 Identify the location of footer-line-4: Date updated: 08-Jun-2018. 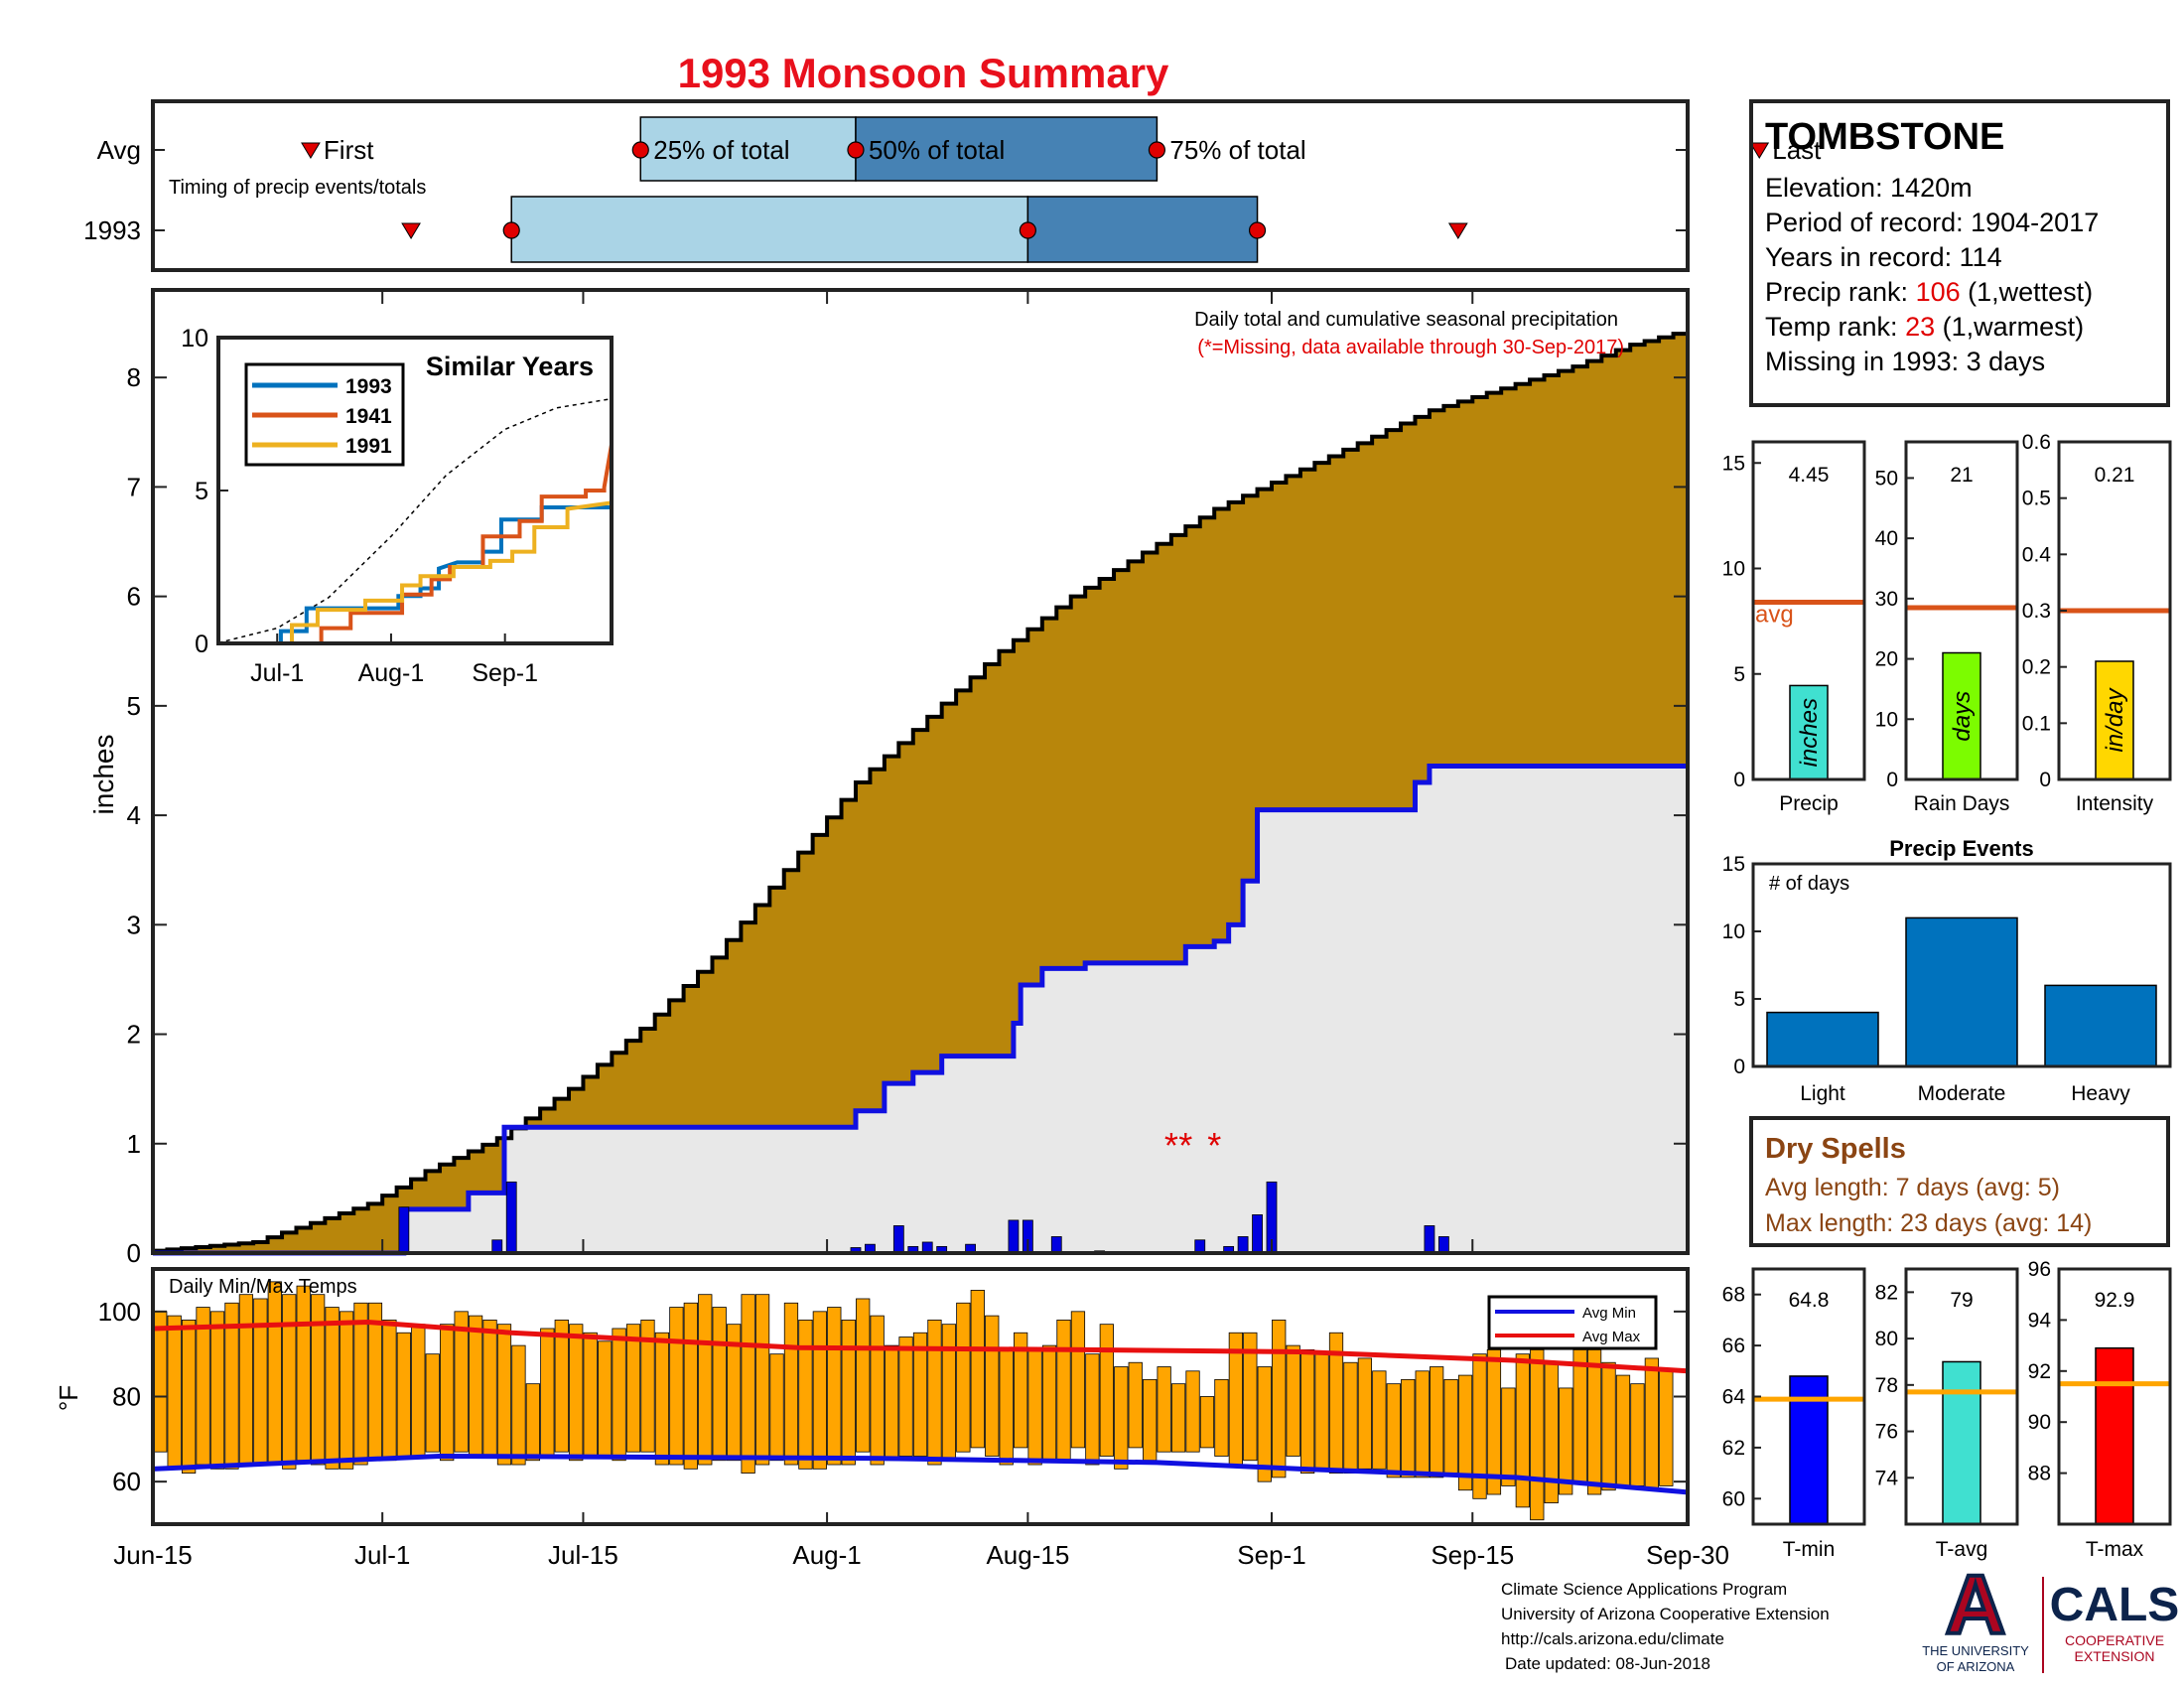
(1607, 1663).